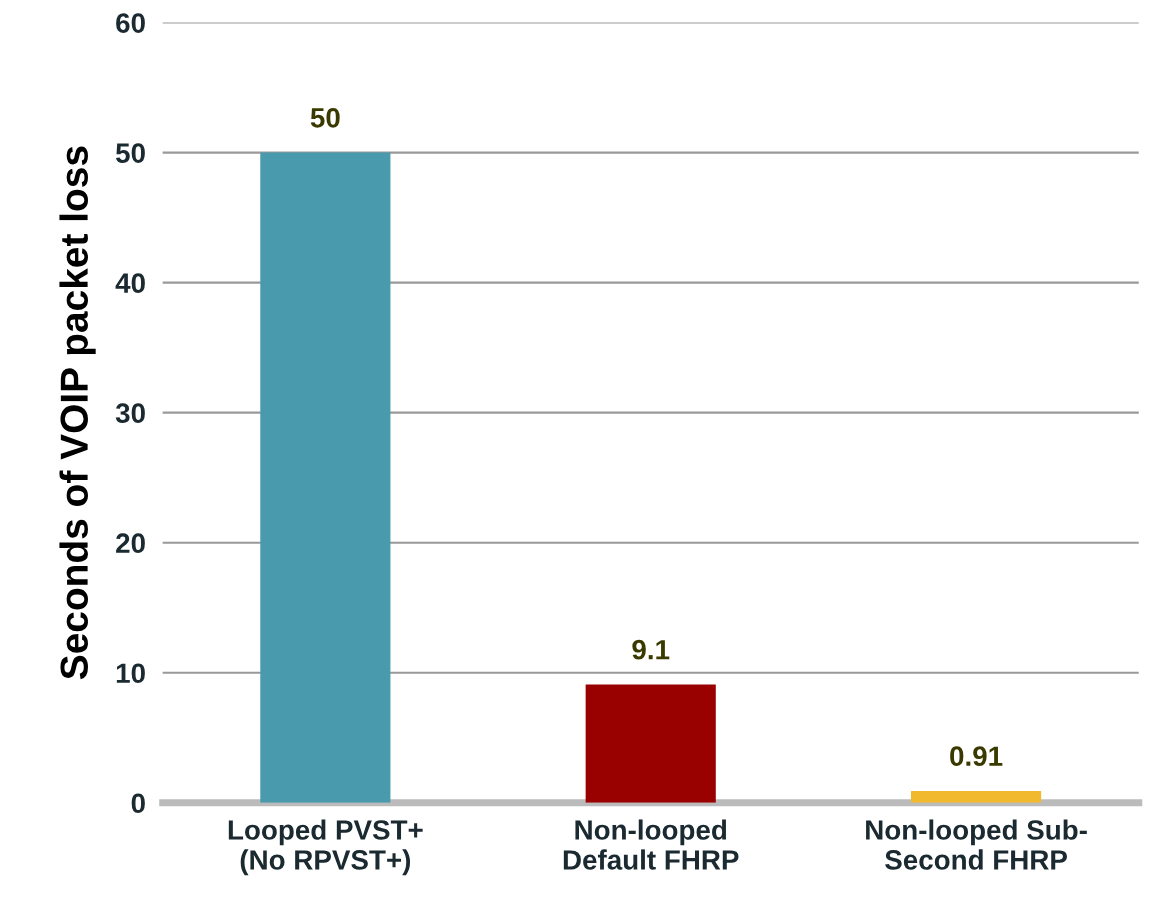 The height and width of the screenshot is (902, 1162). What do you see at coordinates (976, 756) in the screenshot?
I see `data-label: 0.91` at bounding box center [976, 756].